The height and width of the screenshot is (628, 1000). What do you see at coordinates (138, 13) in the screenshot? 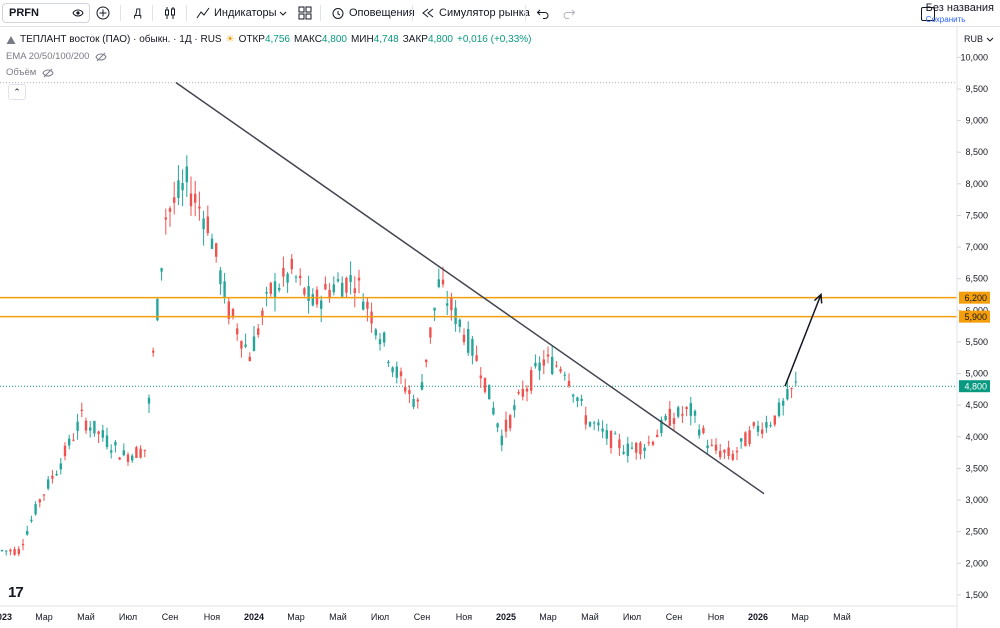
I see `interval-button: Д` at bounding box center [138, 13].